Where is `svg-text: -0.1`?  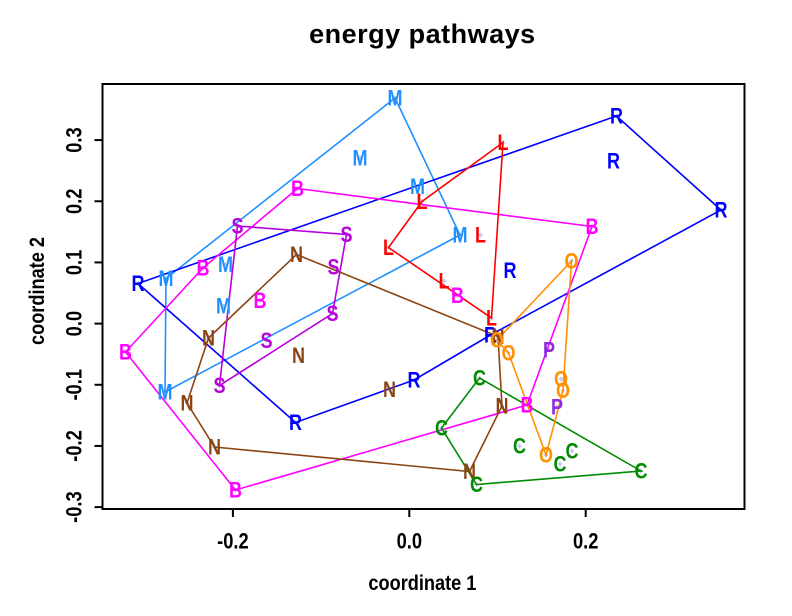 svg-text: -0.1 is located at coordinates (75, 385).